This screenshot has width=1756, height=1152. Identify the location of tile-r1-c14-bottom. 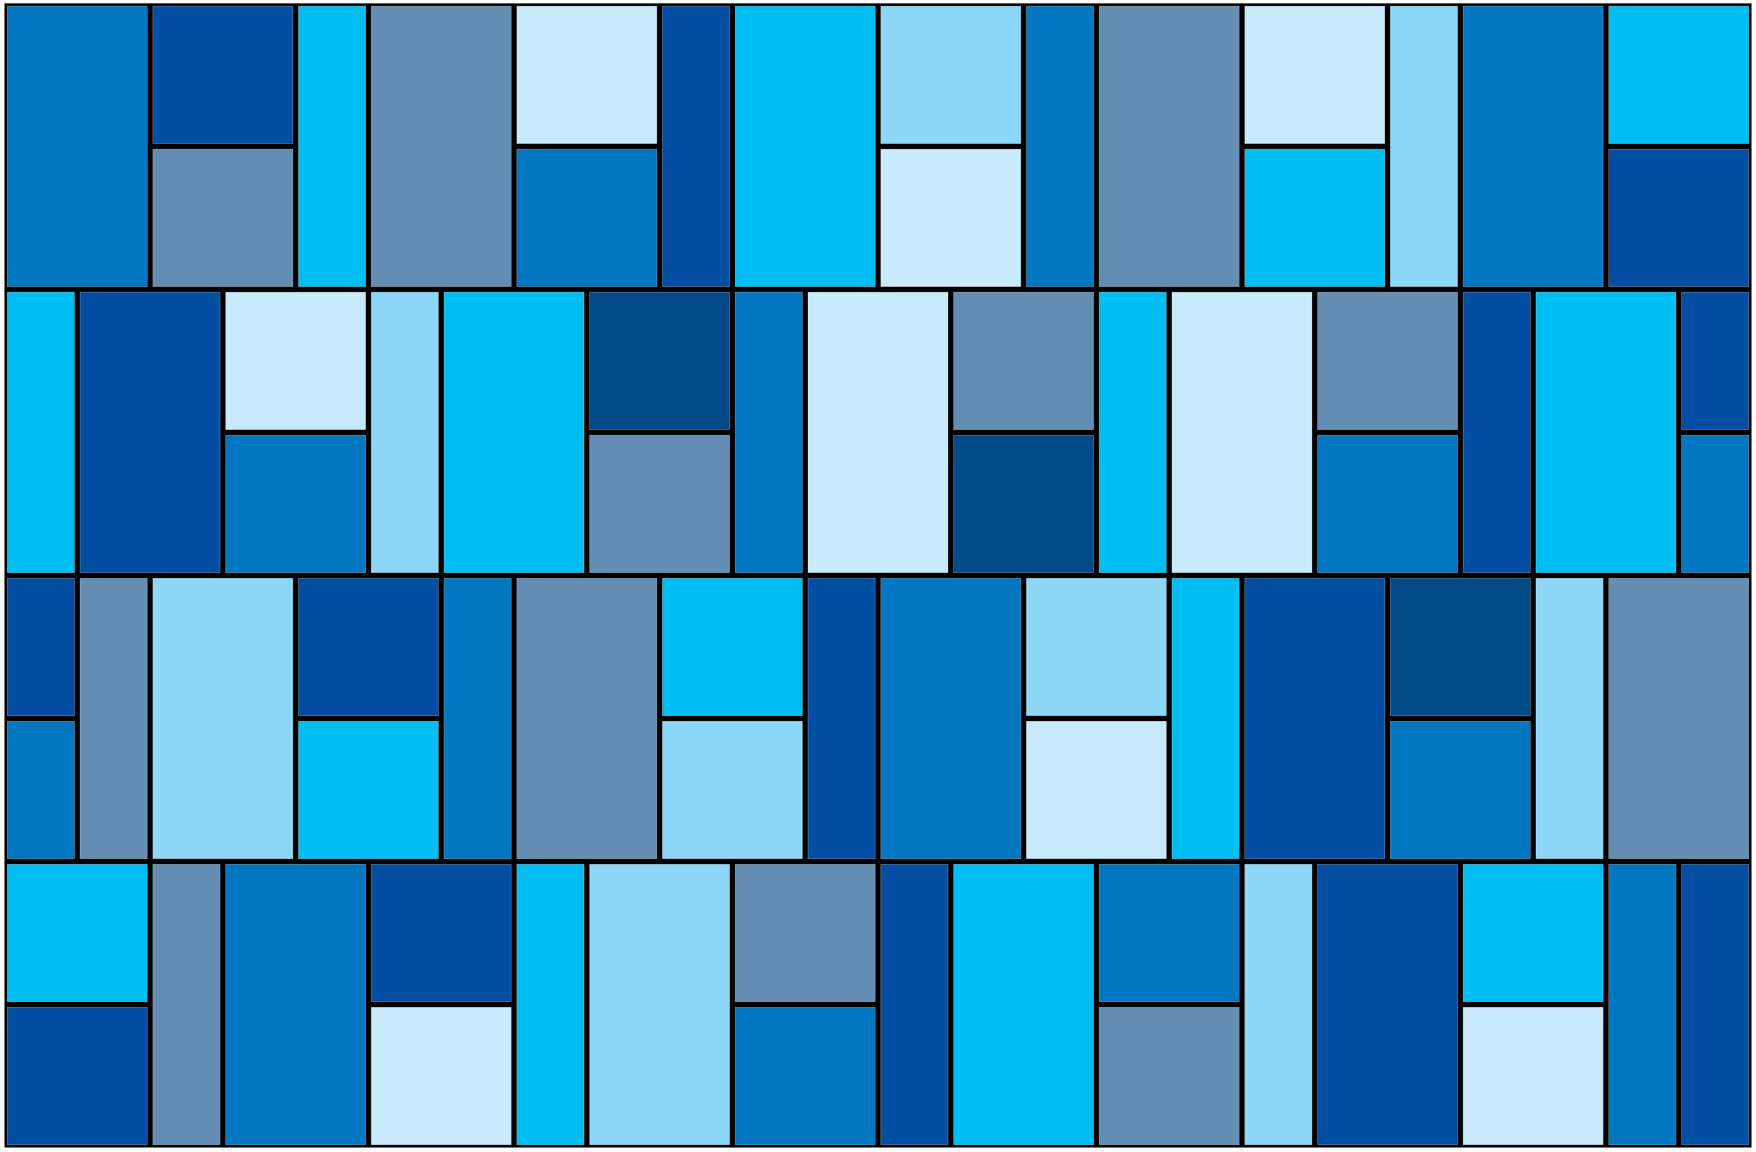
(1679, 217).